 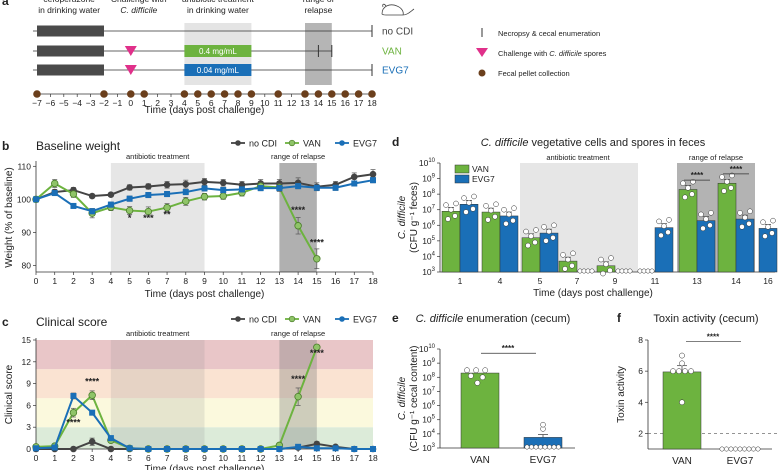 What do you see at coordinates (705, 319) in the screenshot?
I see `chart-title: Toxin activity (cecum)` at bounding box center [705, 319].